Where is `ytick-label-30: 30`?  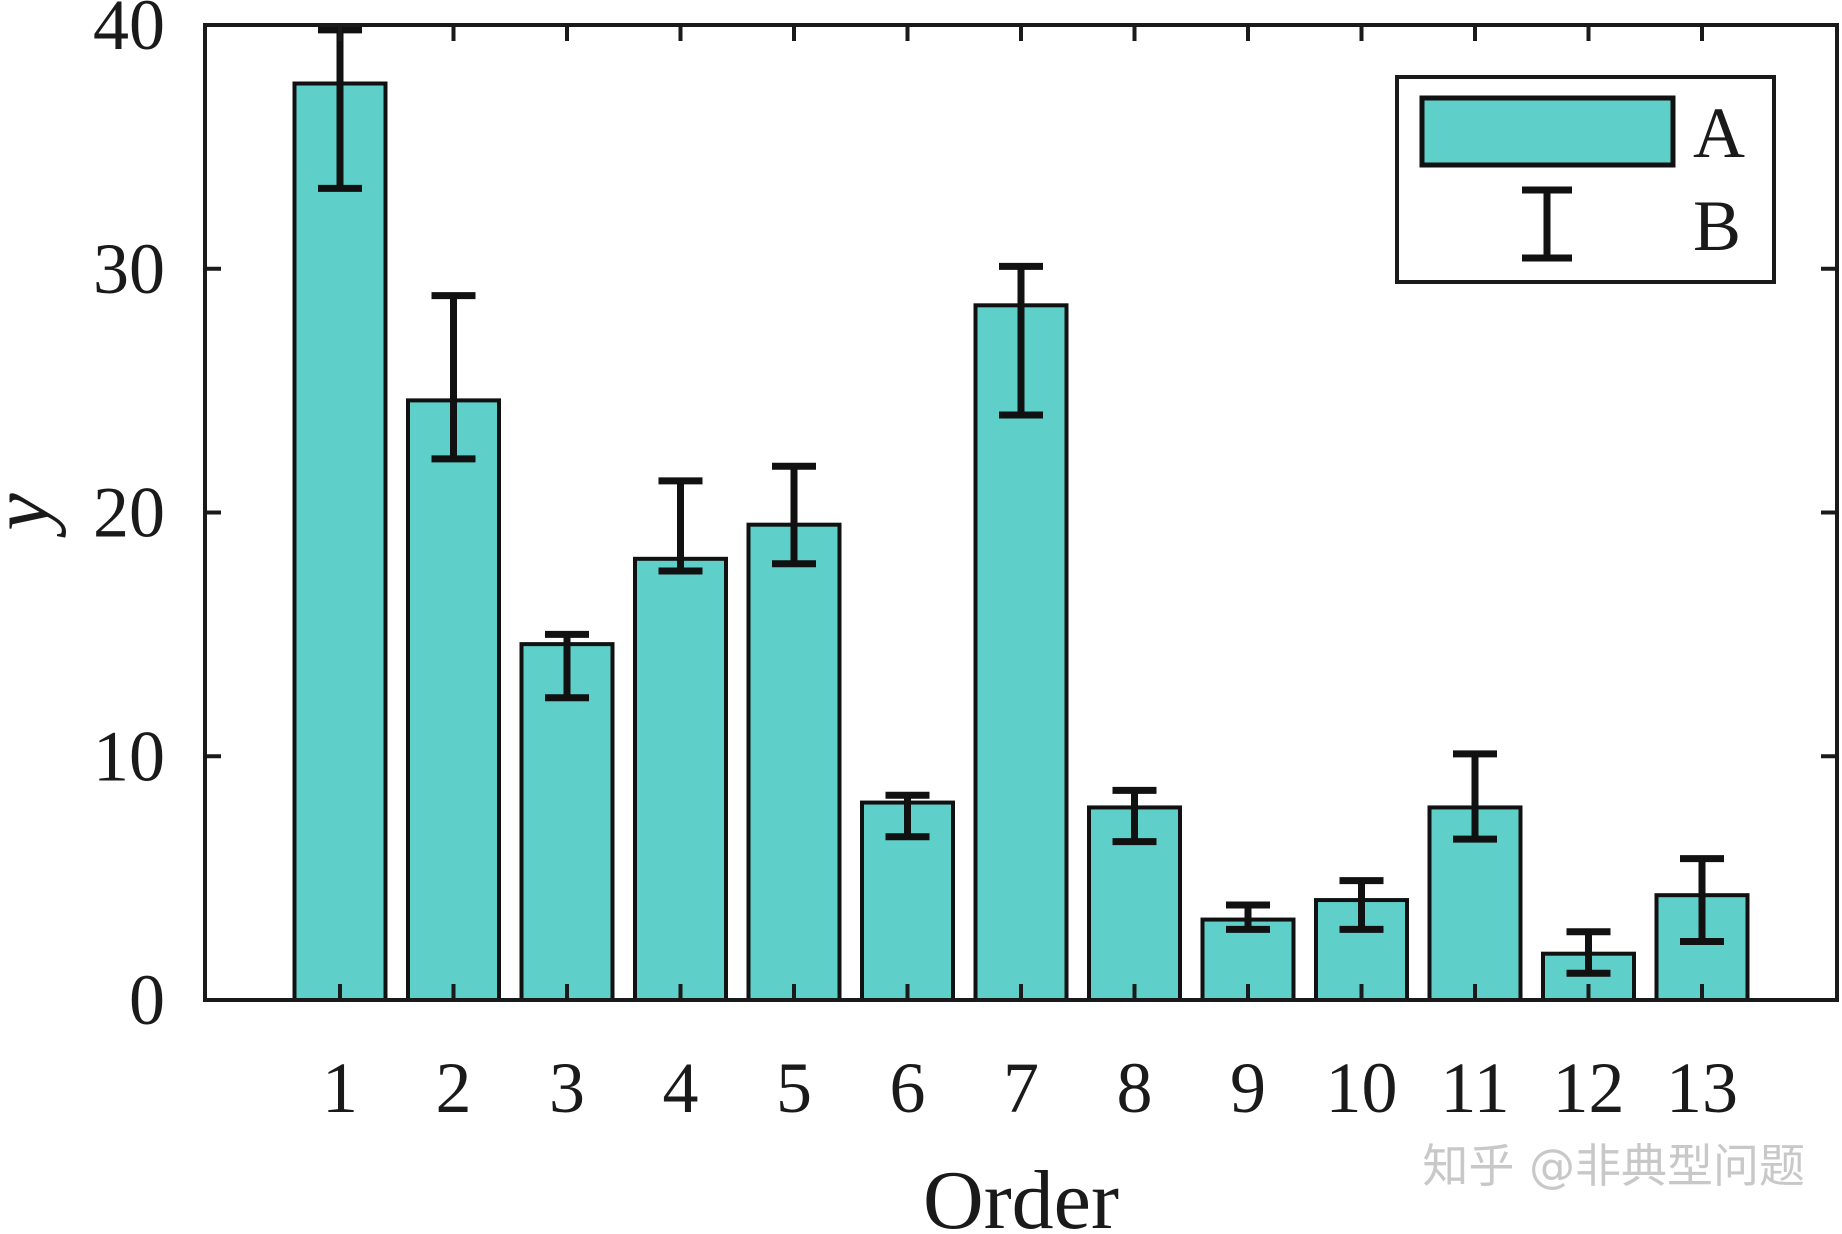
ytick-label-30: 30 is located at coordinates (129, 269).